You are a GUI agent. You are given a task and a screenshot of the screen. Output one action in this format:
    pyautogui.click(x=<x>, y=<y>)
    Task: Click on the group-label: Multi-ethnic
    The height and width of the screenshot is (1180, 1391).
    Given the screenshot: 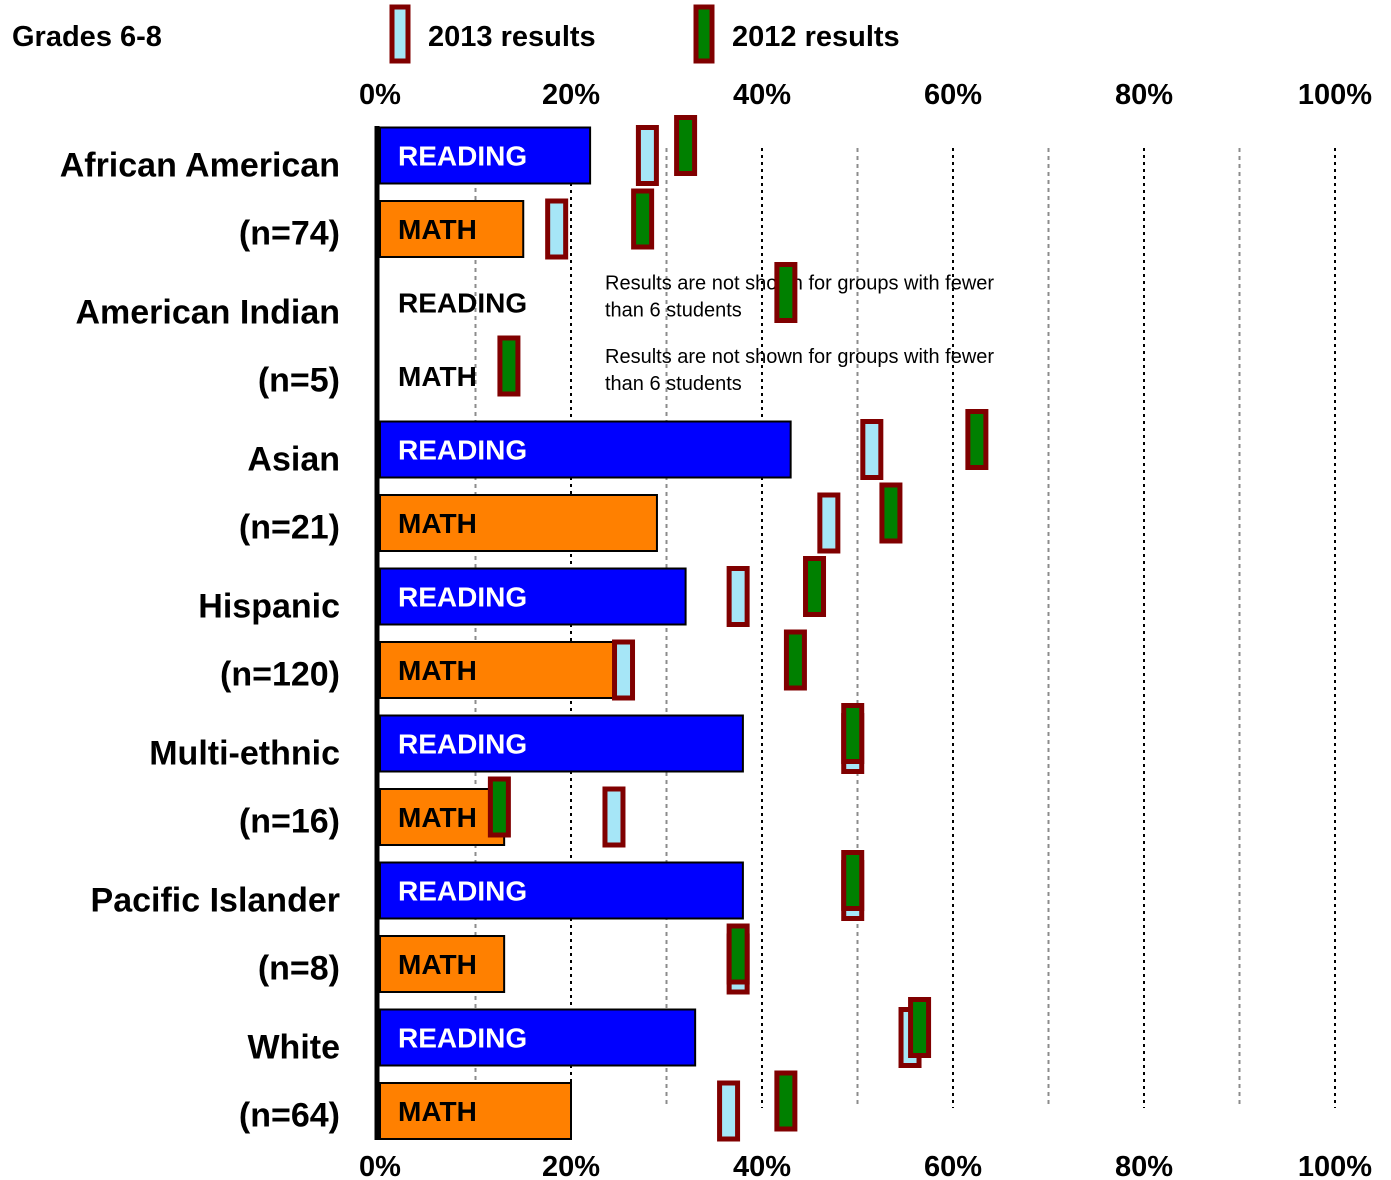 What is the action you would take?
    pyautogui.click(x=244, y=753)
    